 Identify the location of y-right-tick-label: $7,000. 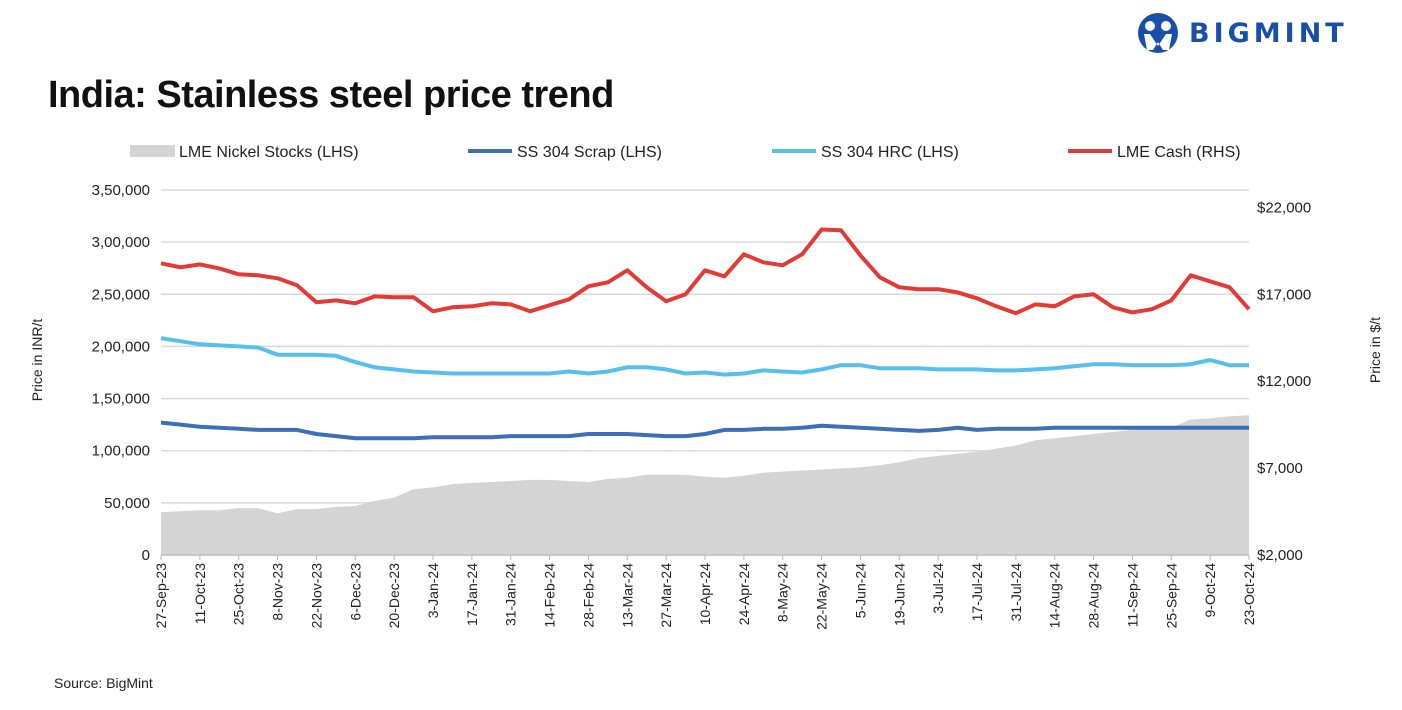
(1280, 468).